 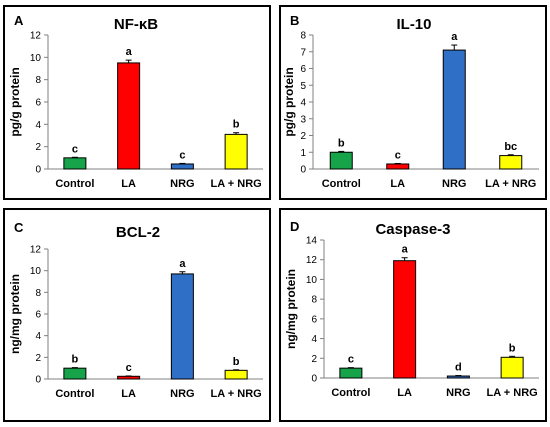 What do you see at coordinates (136, 24) in the screenshot?
I see `chart-title-a: NF-κB` at bounding box center [136, 24].